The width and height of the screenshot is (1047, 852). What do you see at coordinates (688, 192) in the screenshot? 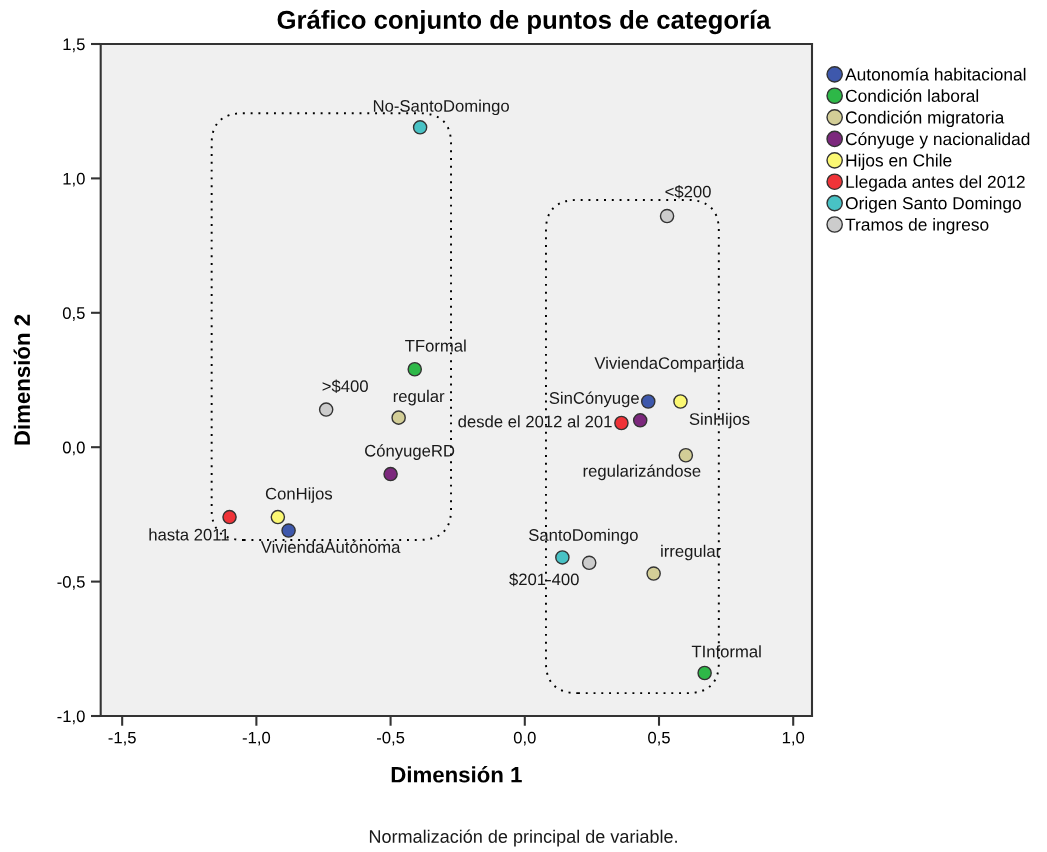
I see `annotation: <$200` at bounding box center [688, 192].